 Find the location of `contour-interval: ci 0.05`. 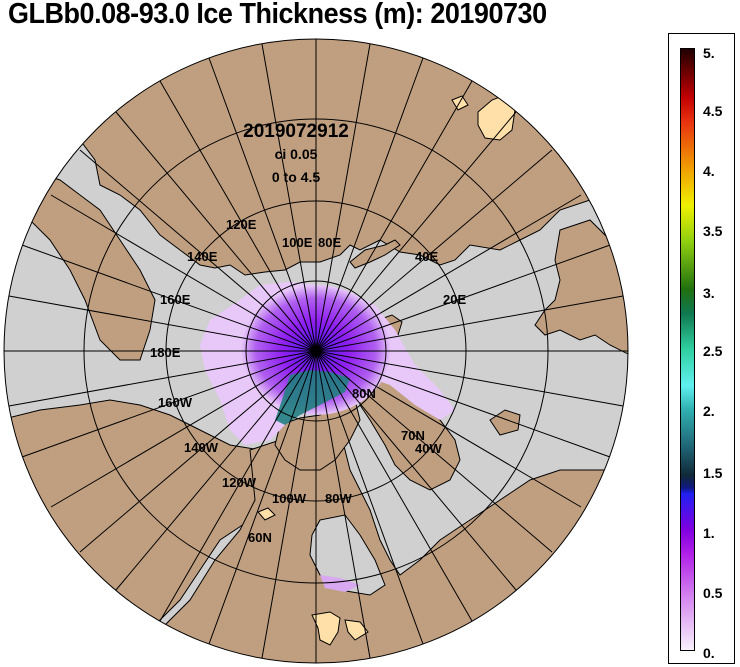

contour-interval: ci 0.05 is located at coordinates (296, 154).